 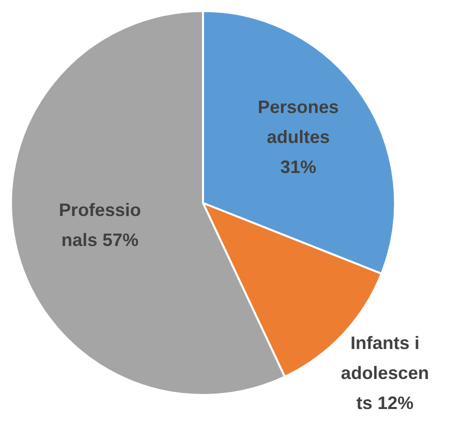 What do you see at coordinates (99, 225) in the screenshot?
I see `slice-label: Professionals 57%` at bounding box center [99, 225].